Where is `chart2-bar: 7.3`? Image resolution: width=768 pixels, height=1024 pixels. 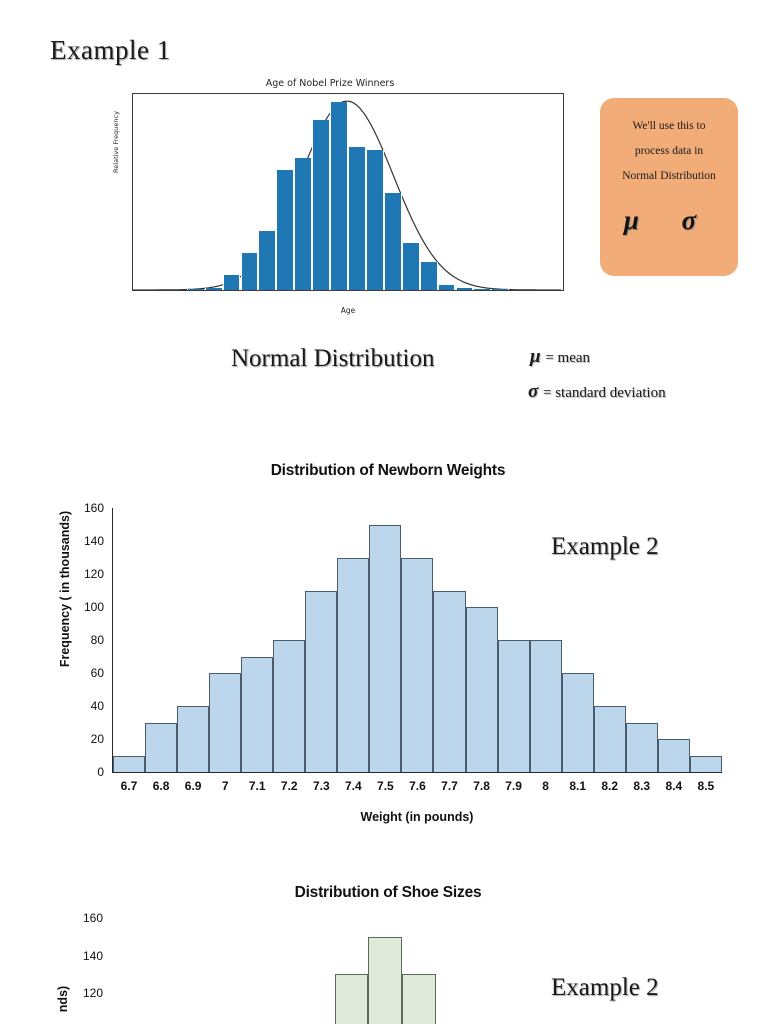 chart2-bar: 7.3 is located at coordinates (321, 691).